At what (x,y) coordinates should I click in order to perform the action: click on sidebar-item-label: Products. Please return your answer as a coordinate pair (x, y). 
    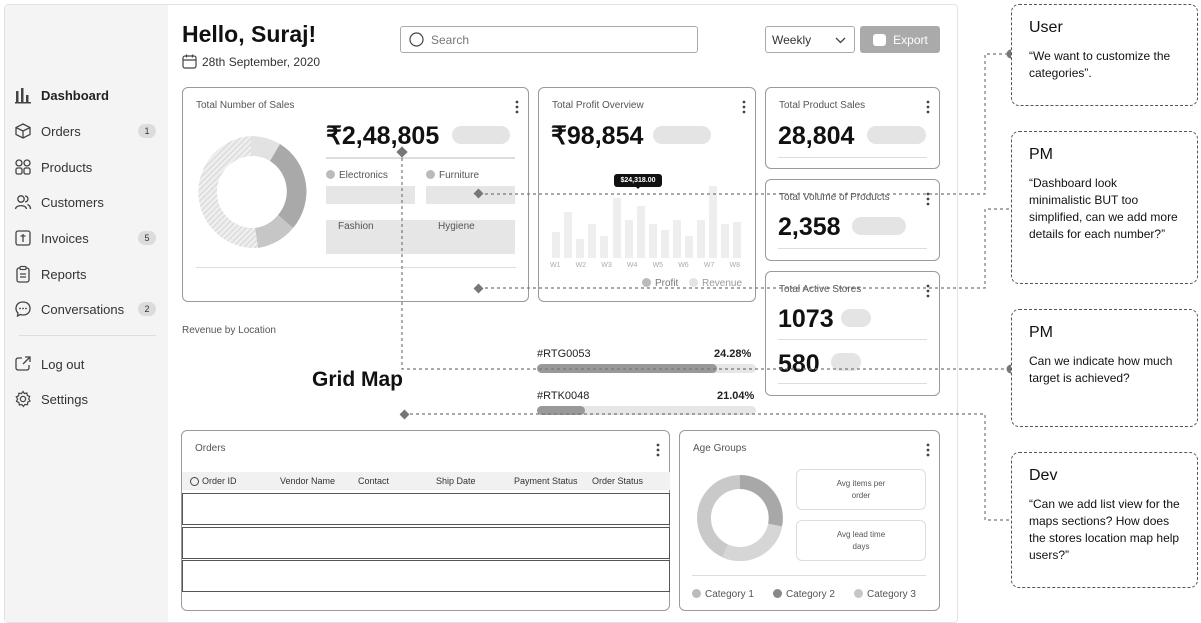
    Looking at the image, I should click on (67, 167).